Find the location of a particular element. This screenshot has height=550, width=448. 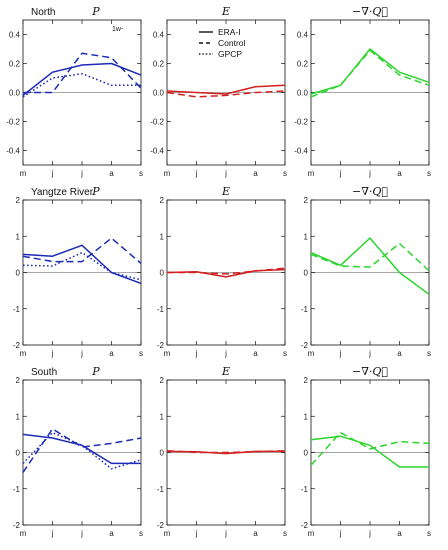

panel-south-div-q: -2 -1 0 1 2 m j j a s −∇·Q⃗ is located at coordinates (366, 451).